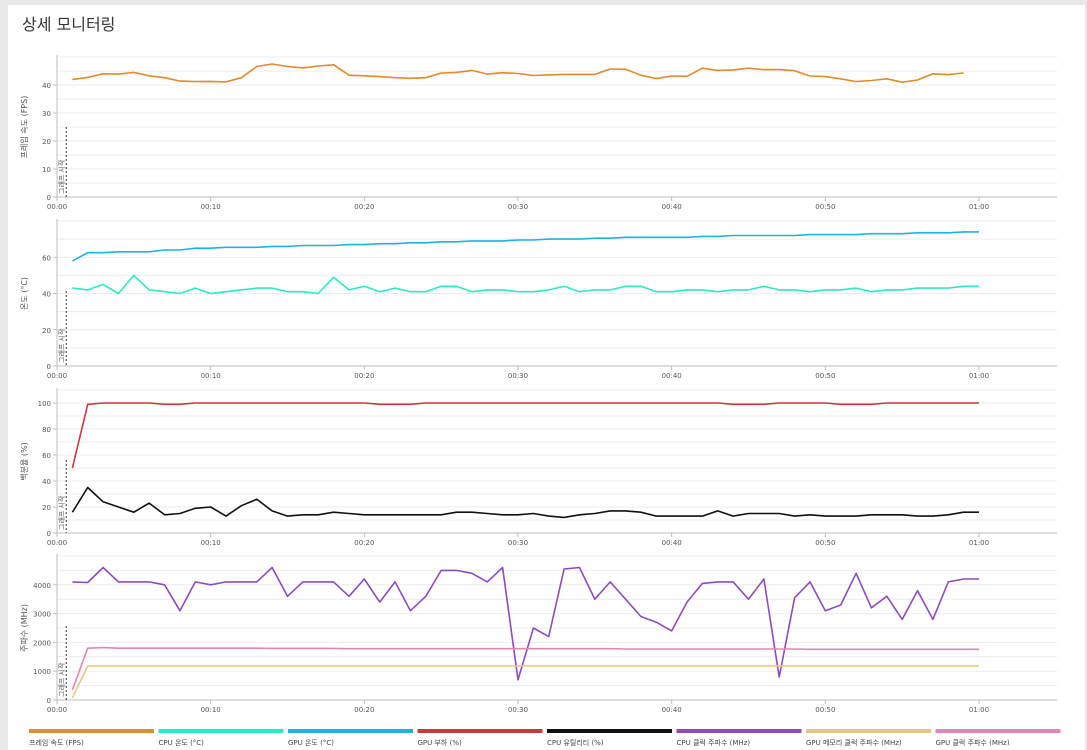 The height and width of the screenshot is (750, 1087). I want to click on y-axis-label: 프레임 속도 (FPS), so click(24, 127).